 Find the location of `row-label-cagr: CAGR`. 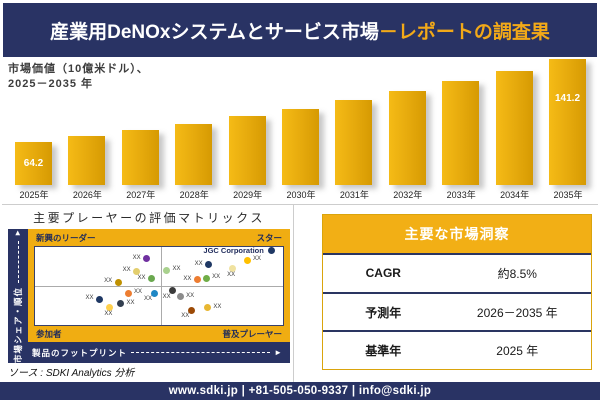

row-label-cagr: CAGR is located at coordinates (383, 273).